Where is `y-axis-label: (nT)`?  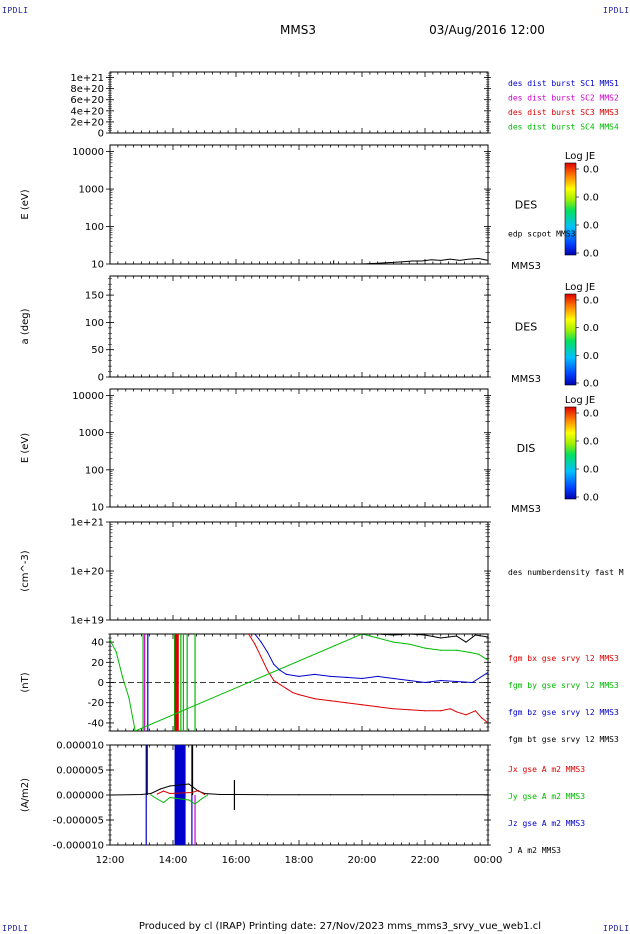
y-axis-label: (nT) is located at coordinates (25, 682).